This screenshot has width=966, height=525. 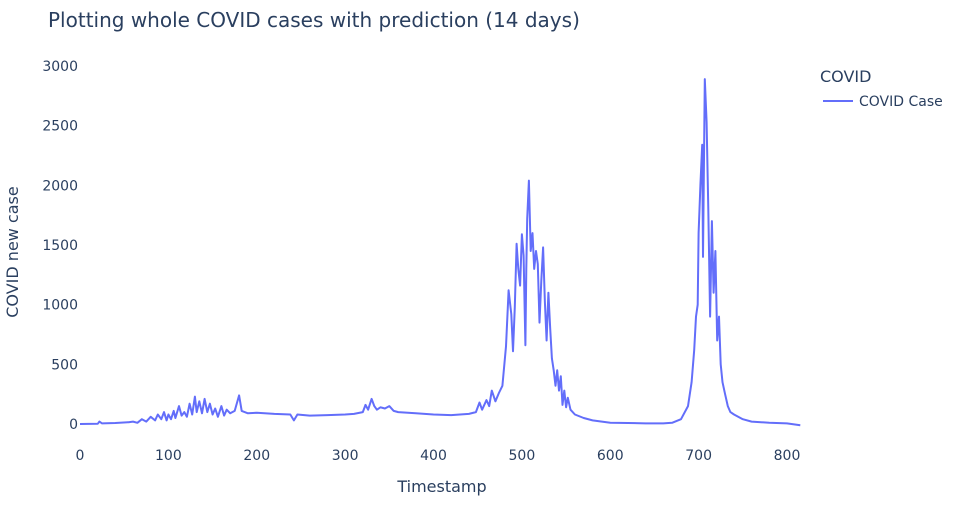 What do you see at coordinates (168, 456) in the screenshot?
I see `x-tick-label: 100` at bounding box center [168, 456].